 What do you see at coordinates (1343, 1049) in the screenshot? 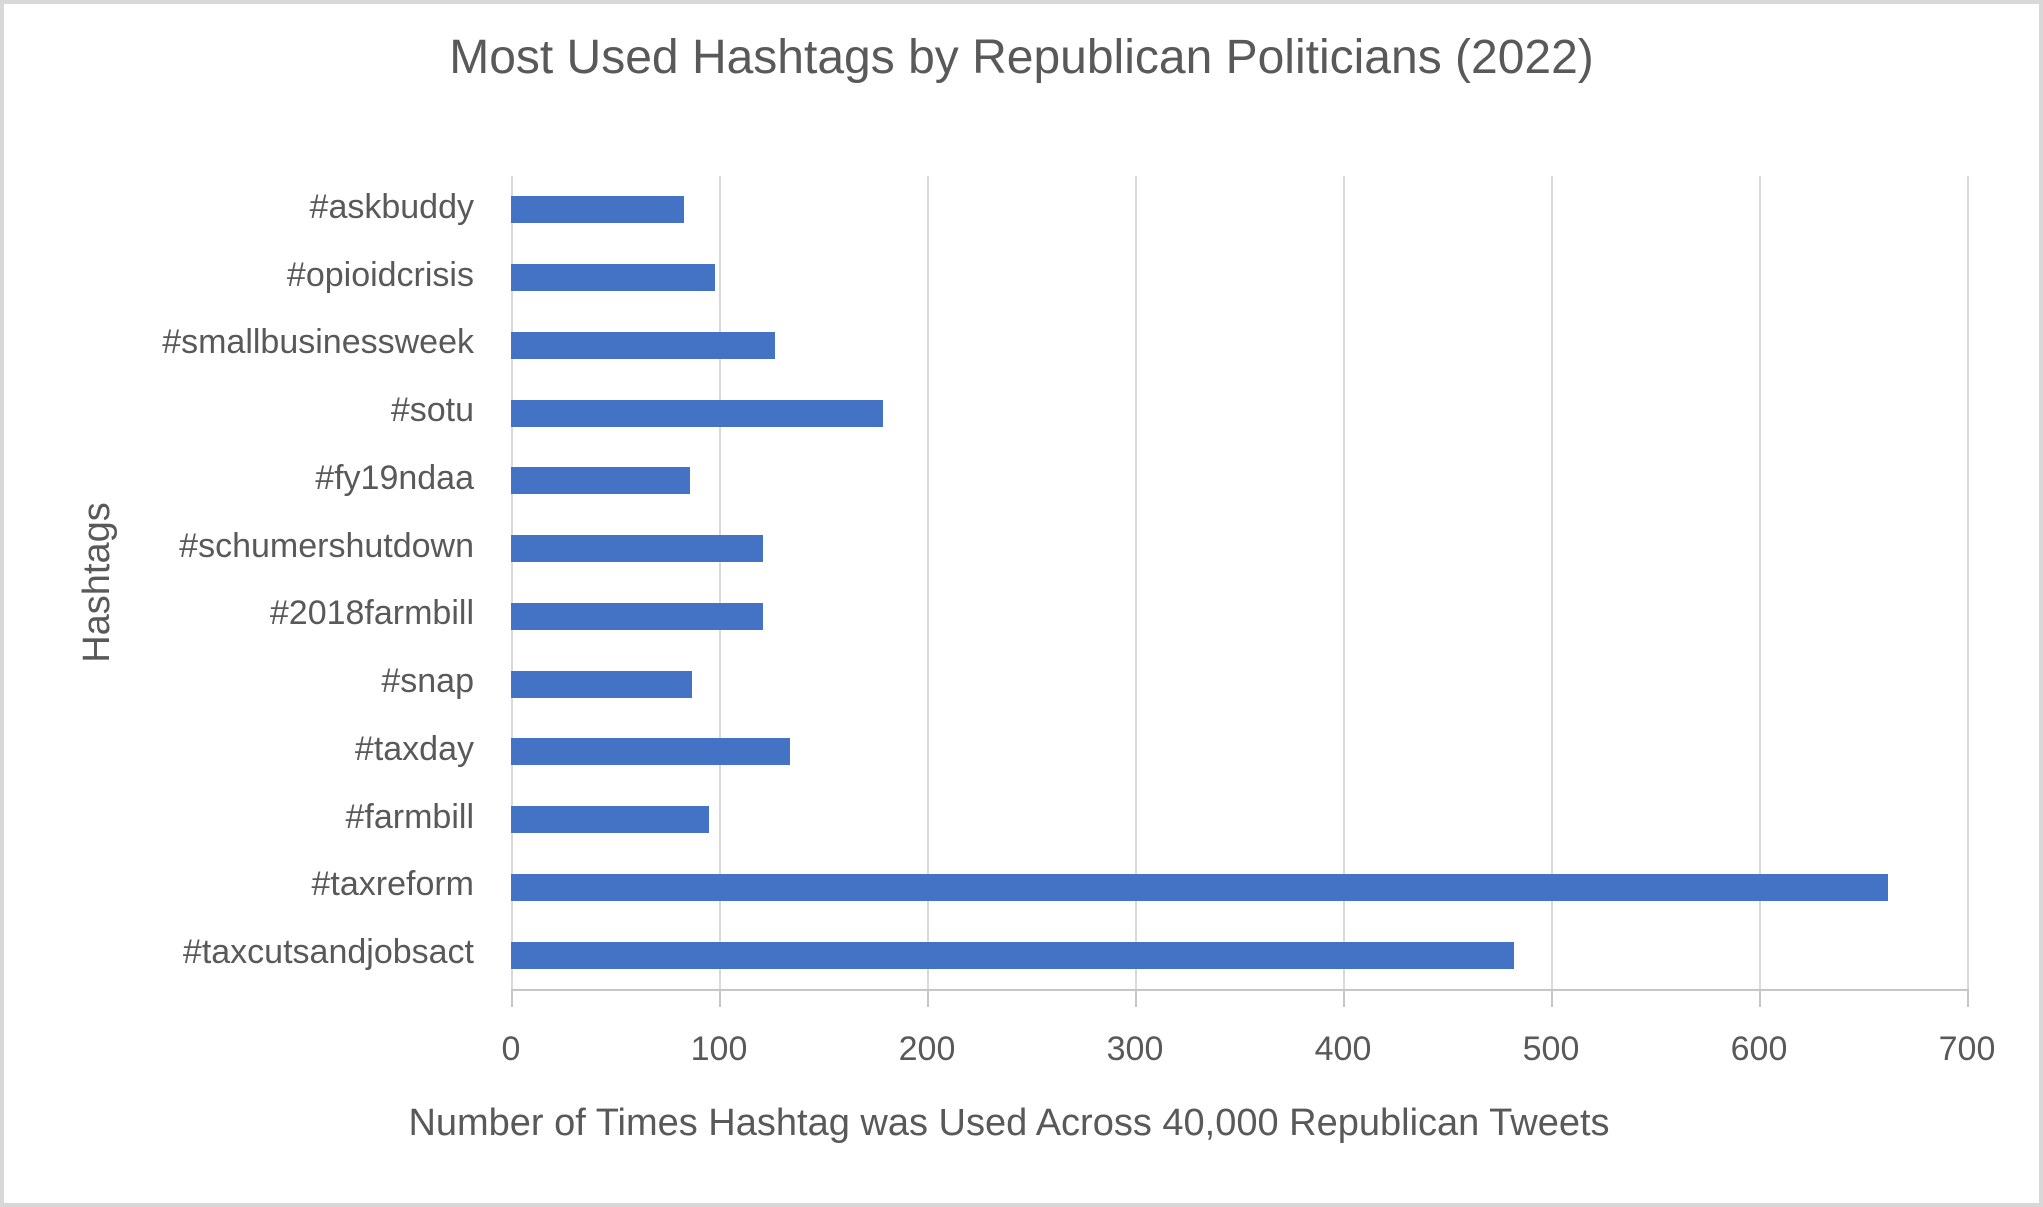
I see `x-tick-label: 400` at bounding box center [1343, 1049].